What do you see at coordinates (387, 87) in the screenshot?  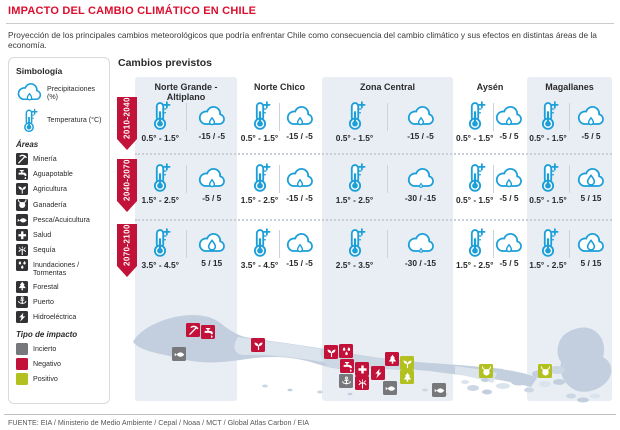 I see `region-title: Zona Central` at bounding box center [387, 87].